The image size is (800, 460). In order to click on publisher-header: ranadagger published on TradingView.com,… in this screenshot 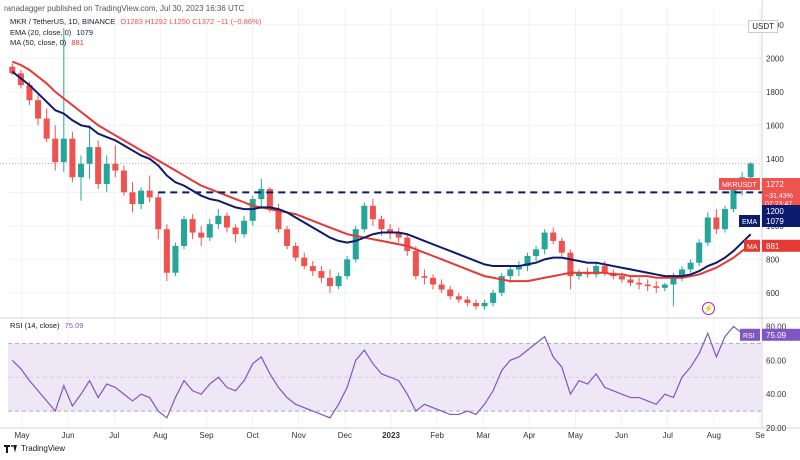, I will do `click(124, 8)`.